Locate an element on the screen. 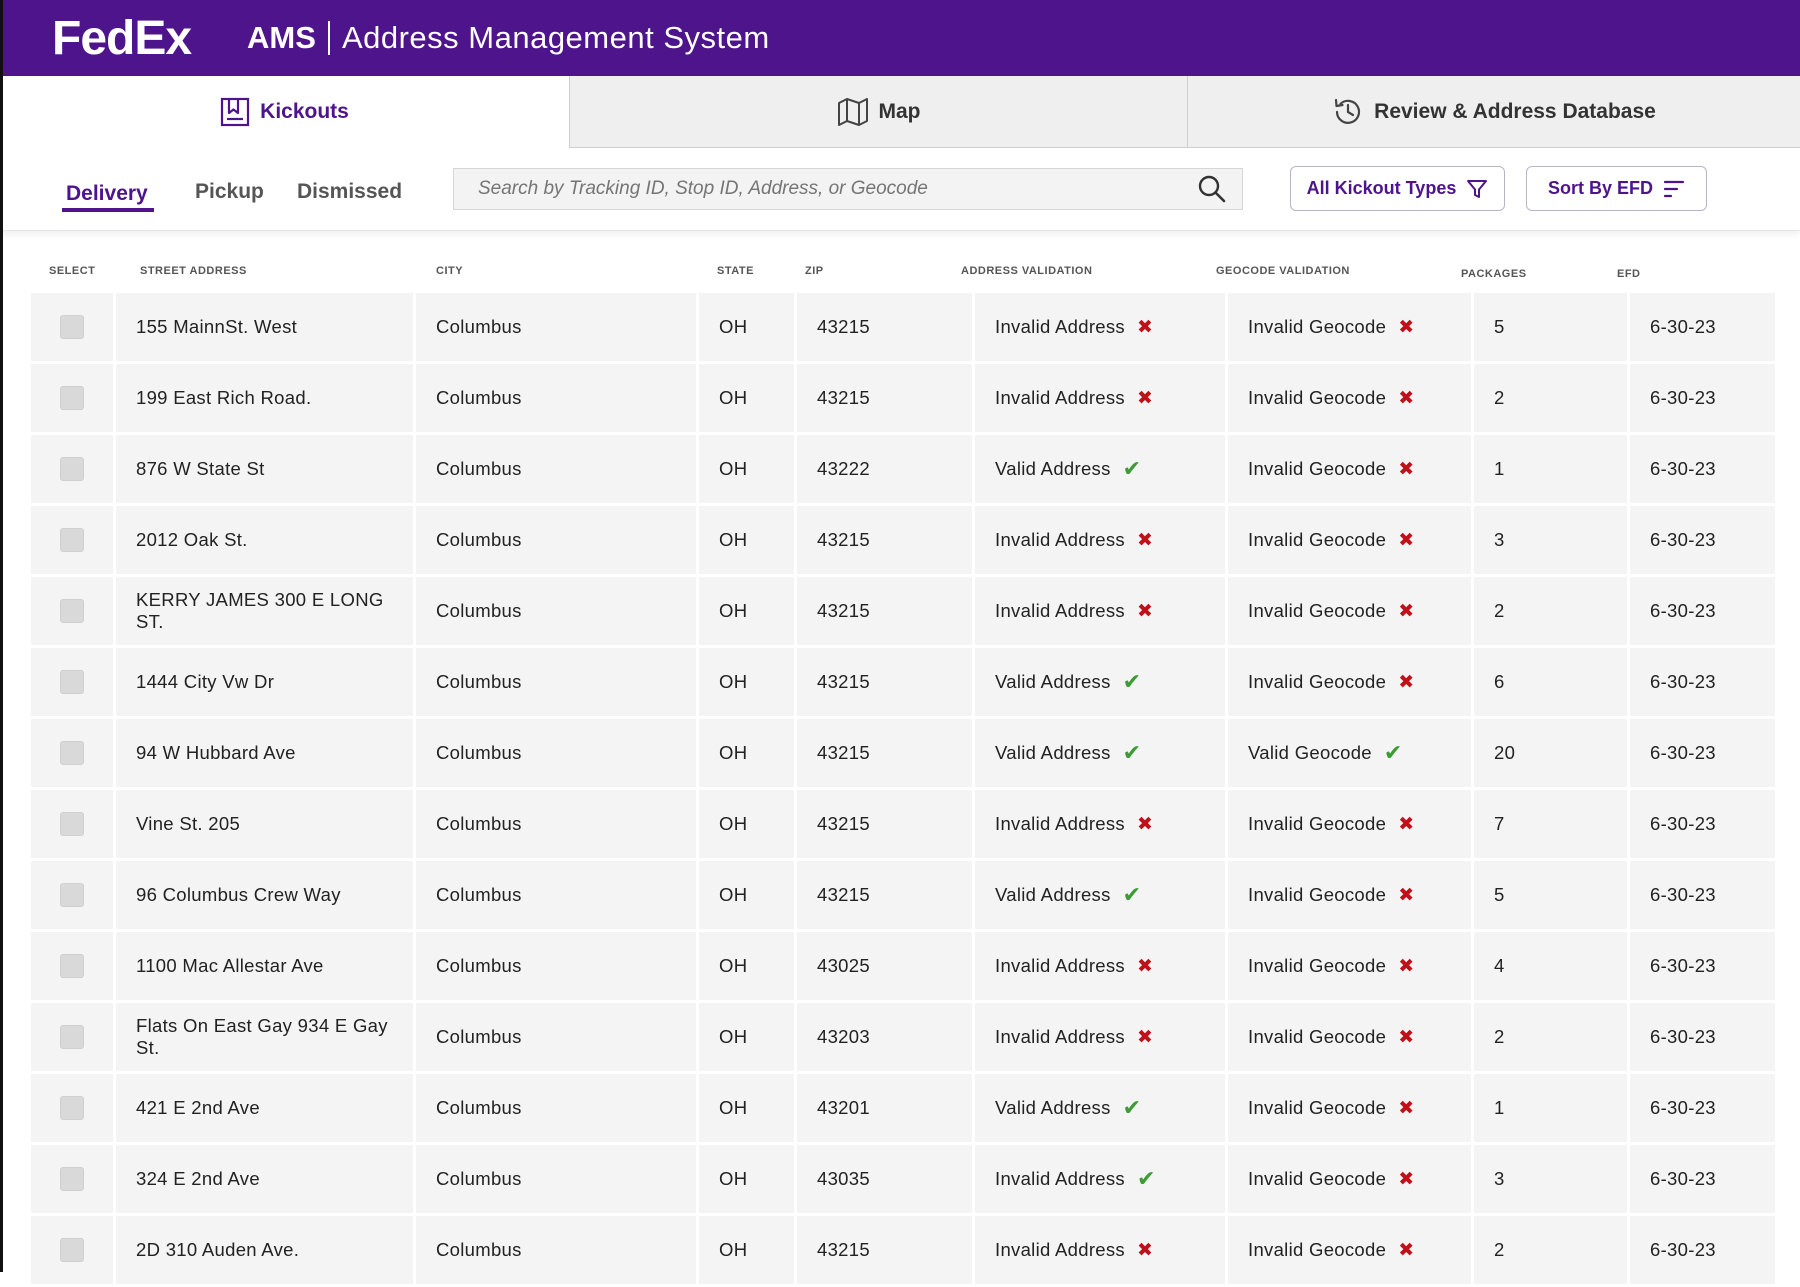  column-header-address-validation: ADDRESS VALIDATION is located at coordinates (1027, 271).